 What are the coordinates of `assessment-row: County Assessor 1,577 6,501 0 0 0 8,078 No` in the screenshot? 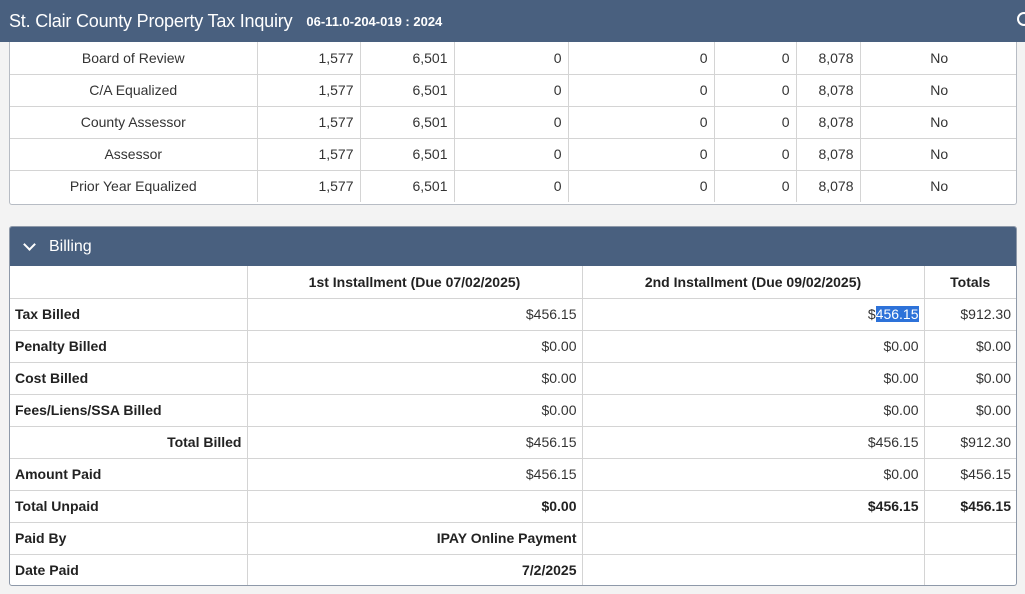 It's located at (513, 122).